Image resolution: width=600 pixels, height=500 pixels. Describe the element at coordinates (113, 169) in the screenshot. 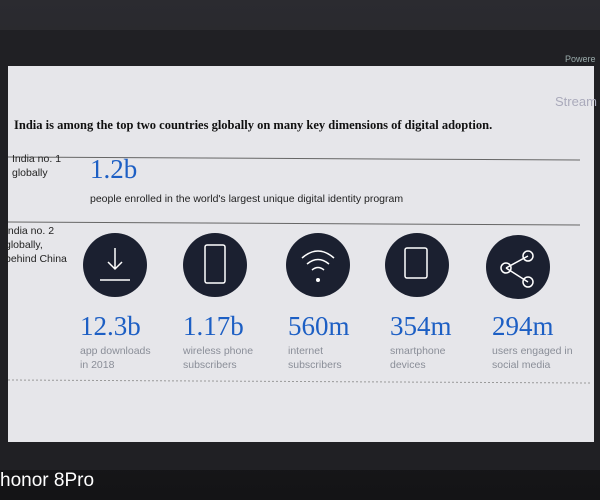

I see `stat-value: 1.2b` at that location.